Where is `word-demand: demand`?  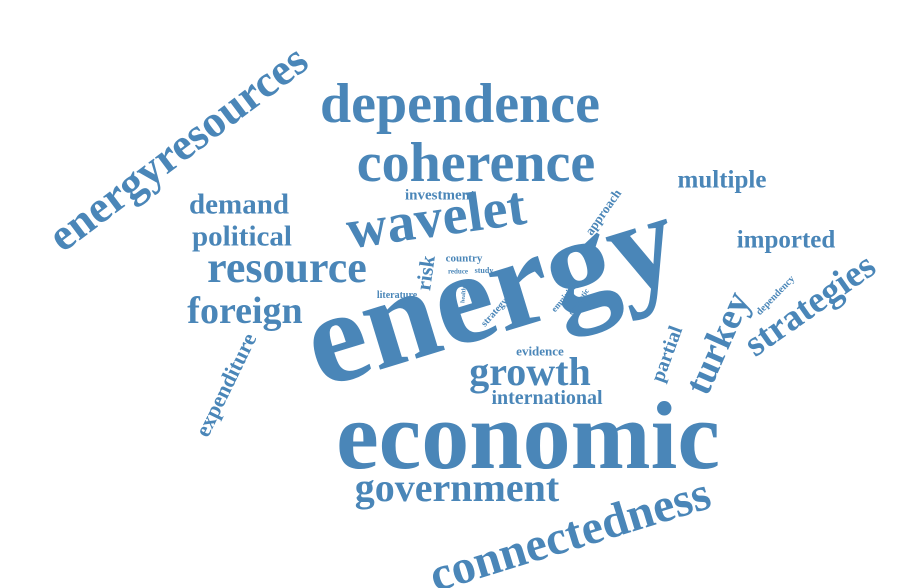 word-demand: demand is located at coordinates (239, 204).